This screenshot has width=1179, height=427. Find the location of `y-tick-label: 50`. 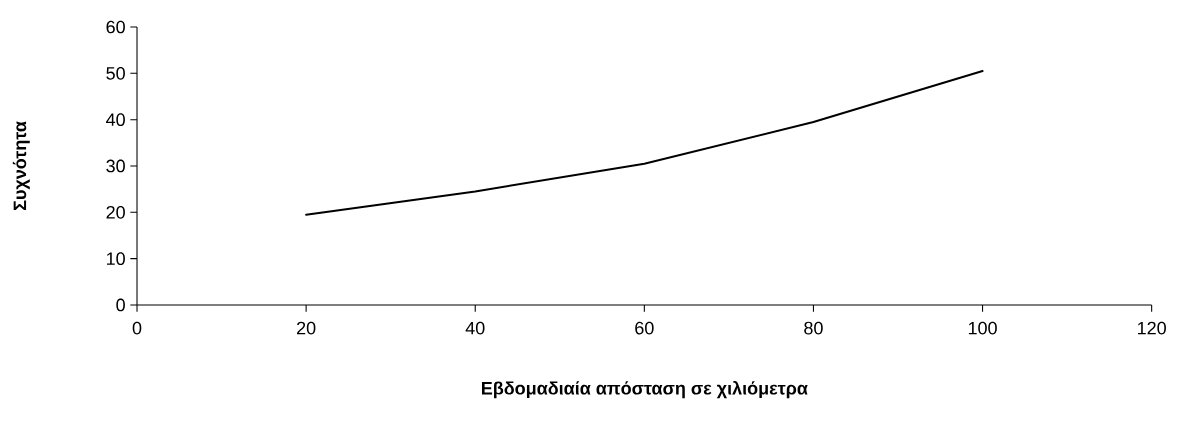

y-tick-label: 50 is located at coordinates (115, 73).